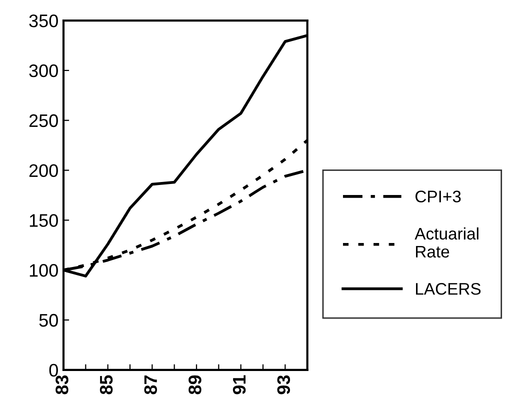 The image size is (508, 411). What do you see at coordinates (106, 384) in the screenshot?
I see `x-tick-label: 85` at bounding box center [106, 384].